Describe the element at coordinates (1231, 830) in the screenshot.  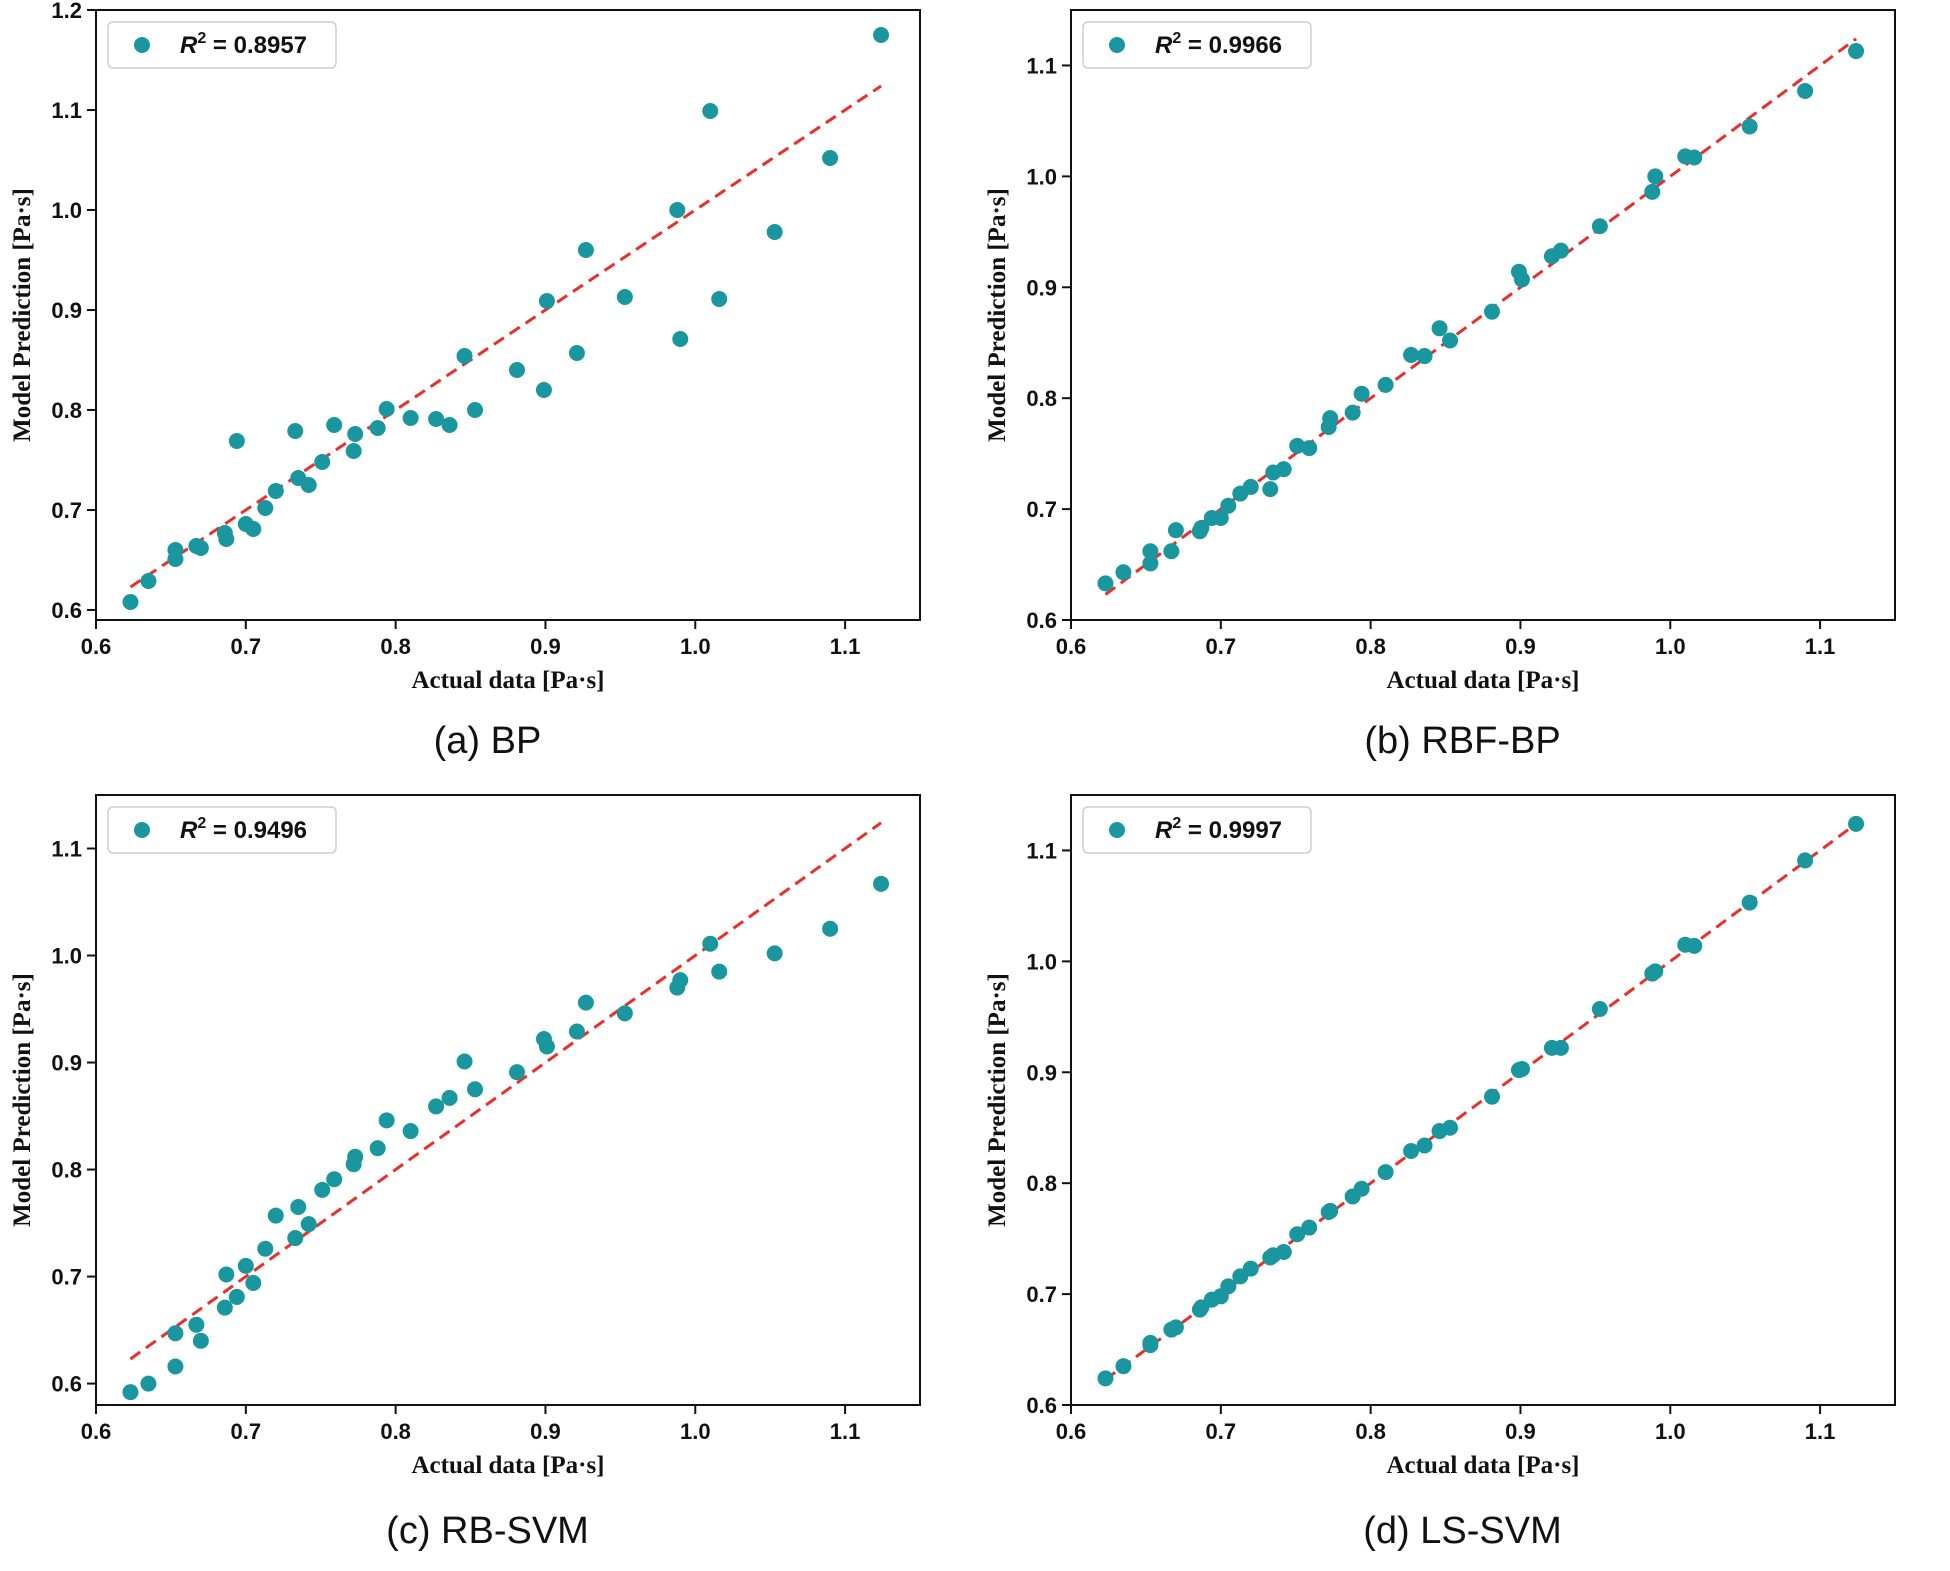
I see `legend-r-value: = 0.9997` at that location.